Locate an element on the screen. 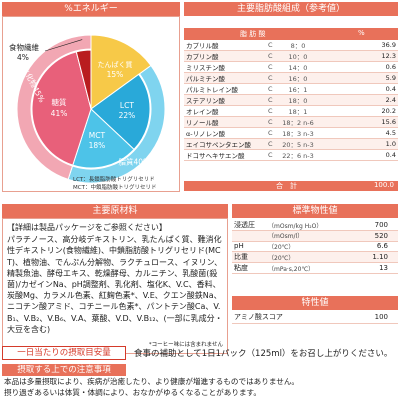 This screenshot has height=400, width=400. fatty-acid-row: ステアリン酸 C 18：0 2.4 is located at coordinates (291, 100).